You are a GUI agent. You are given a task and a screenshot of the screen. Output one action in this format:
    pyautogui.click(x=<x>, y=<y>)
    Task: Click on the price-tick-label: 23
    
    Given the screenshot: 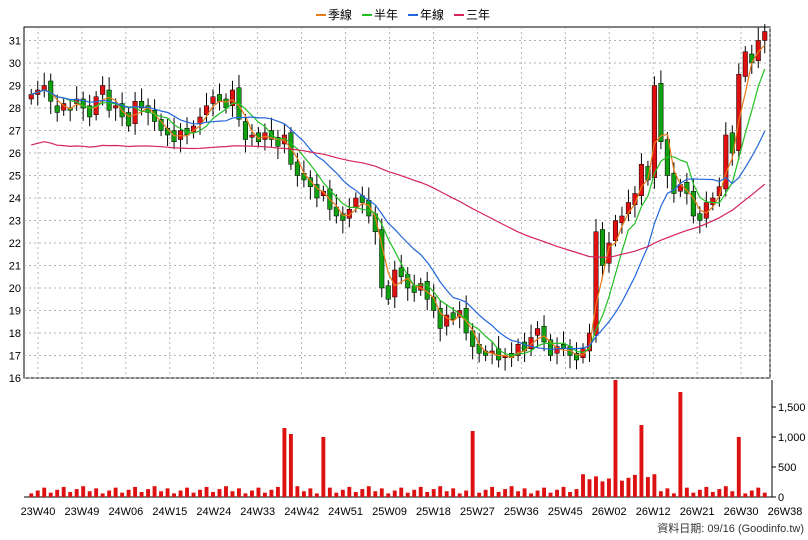 What is the action you would take?
    pyautogui.click(x=15, y=222)
    